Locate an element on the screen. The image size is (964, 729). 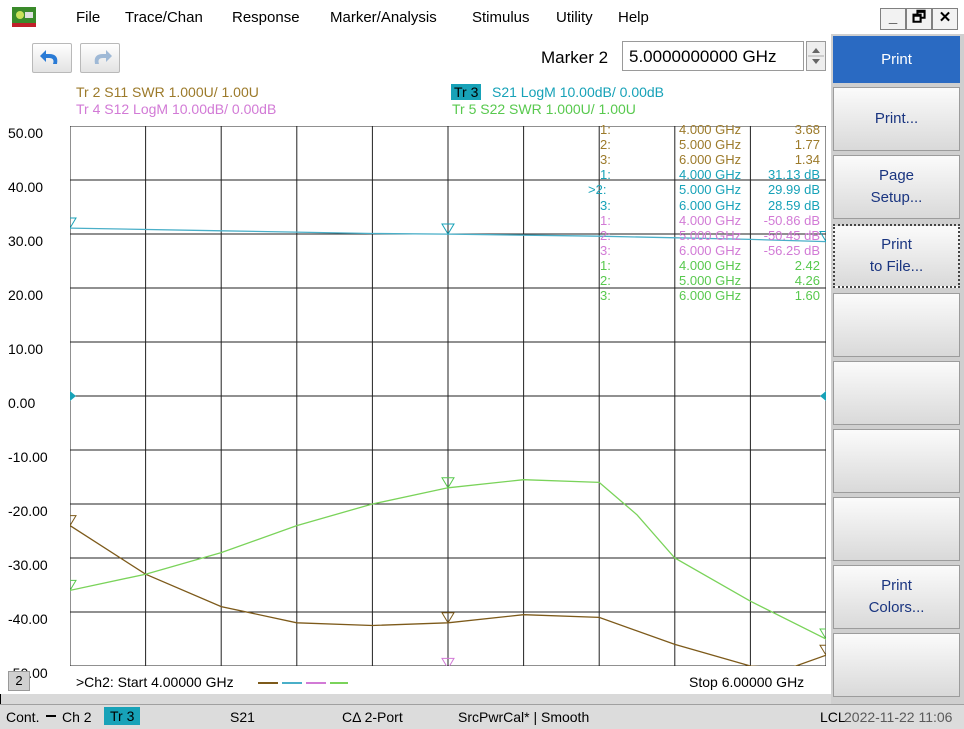
y-tick-label: -30.00 is located at coordinates (28, 565).